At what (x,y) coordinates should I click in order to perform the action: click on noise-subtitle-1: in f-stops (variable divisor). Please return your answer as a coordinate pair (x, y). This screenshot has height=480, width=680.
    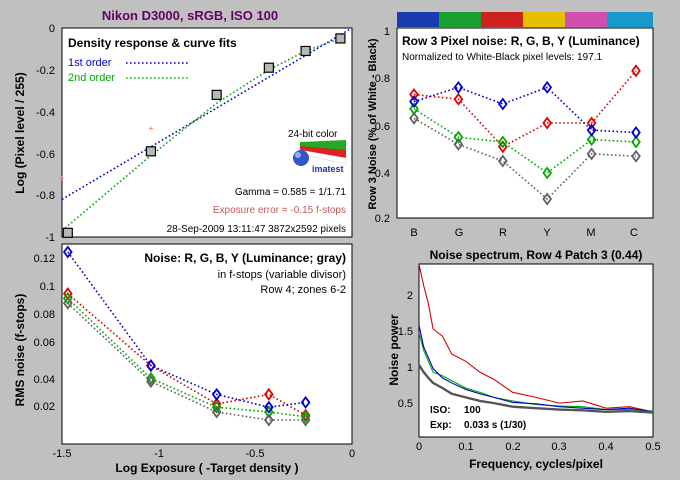
    Looking at the image, I should click on (282, 275).